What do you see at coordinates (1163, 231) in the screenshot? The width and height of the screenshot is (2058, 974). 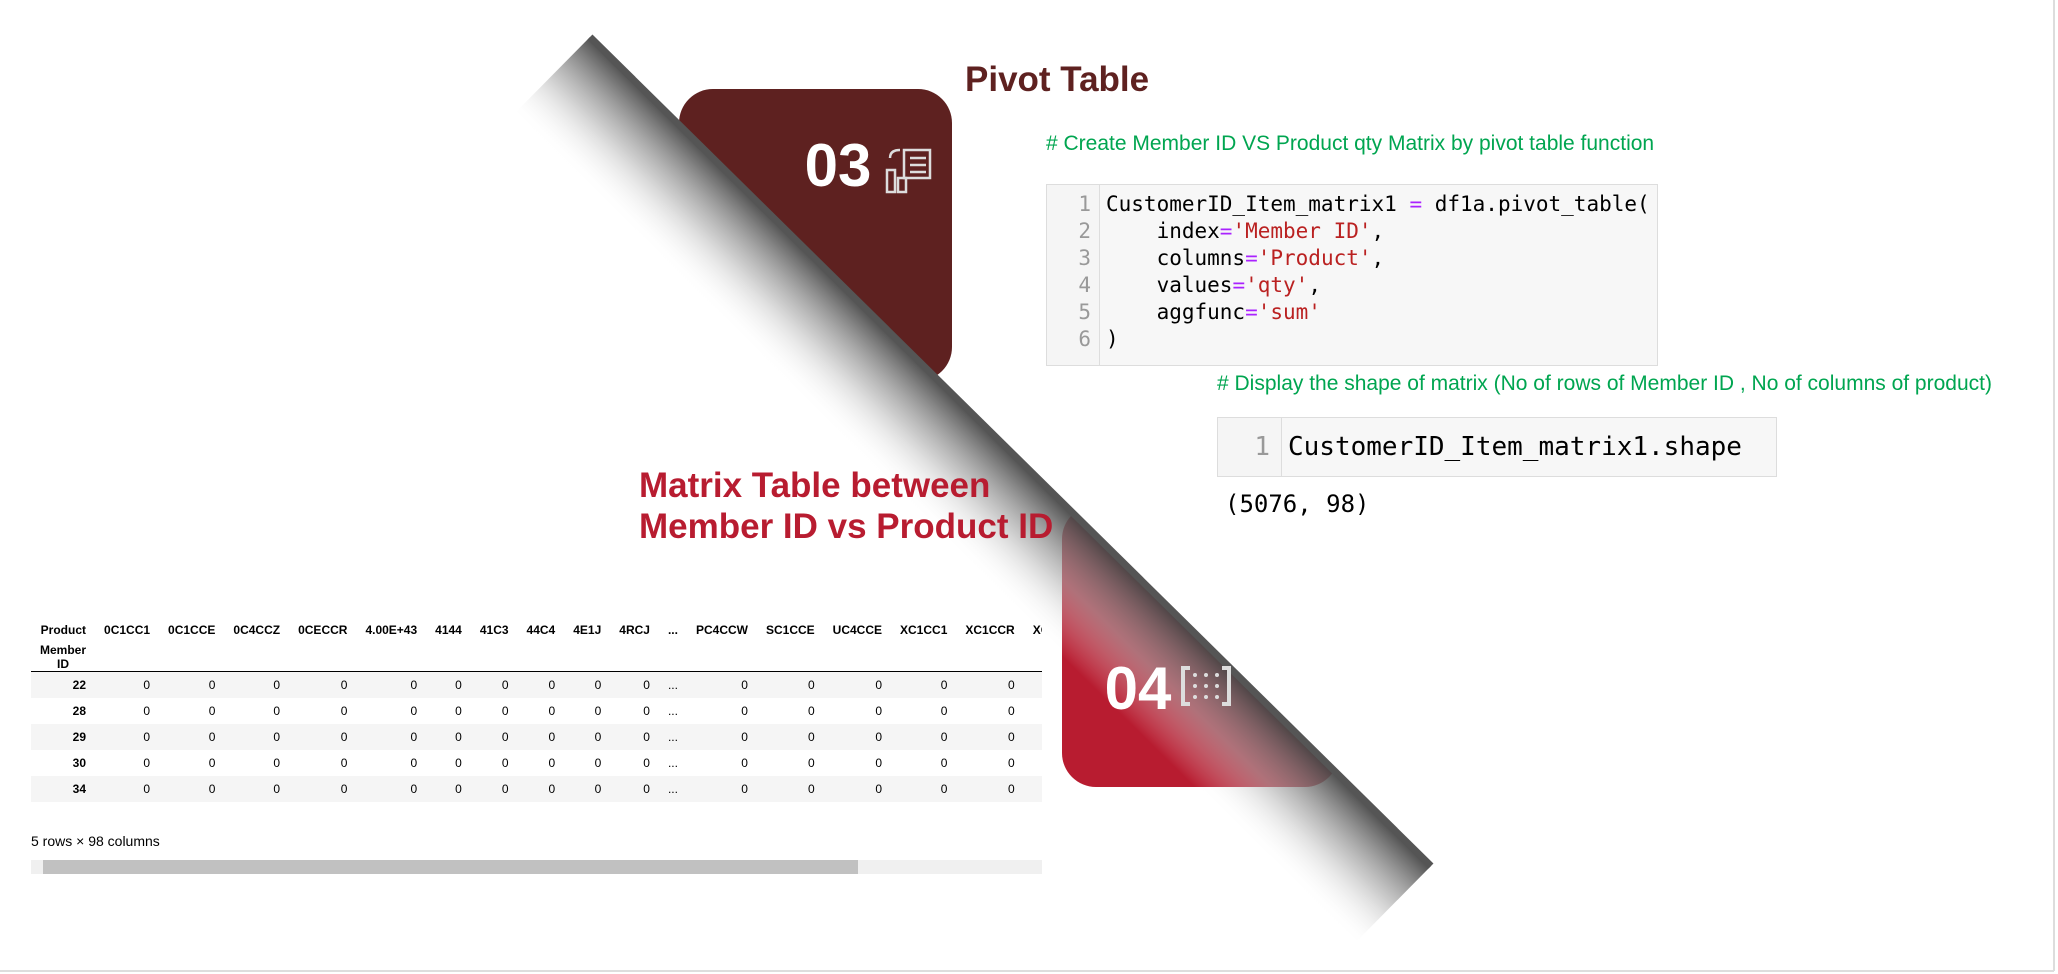 I see `code-token: index` at bounding box center [1163, 231].